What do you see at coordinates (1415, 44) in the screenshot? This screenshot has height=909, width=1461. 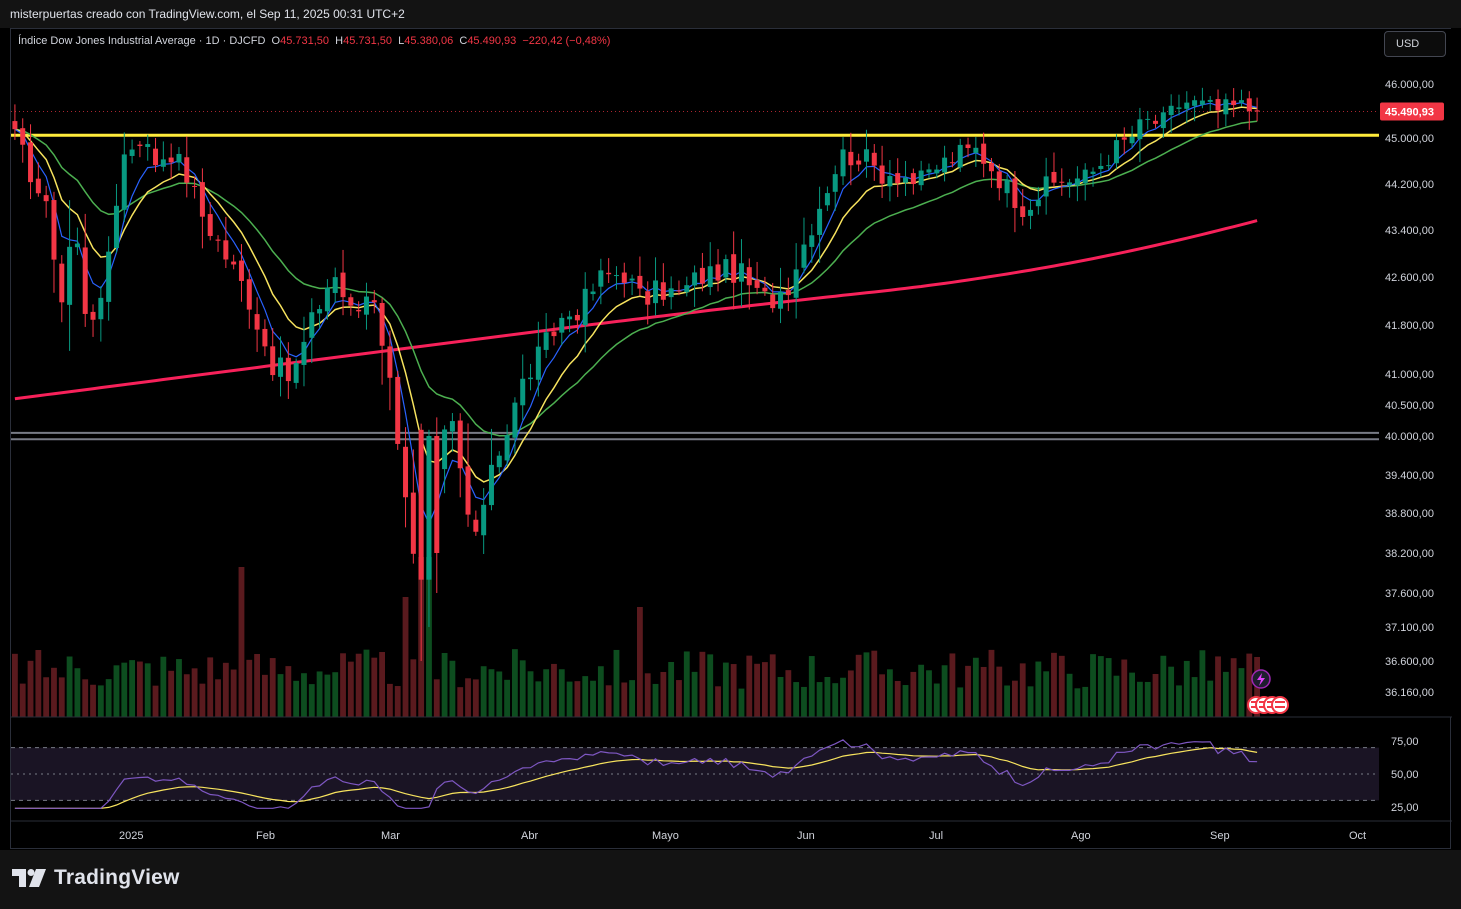 I see `currency-button: USD` at bounding box center [1415, 44].